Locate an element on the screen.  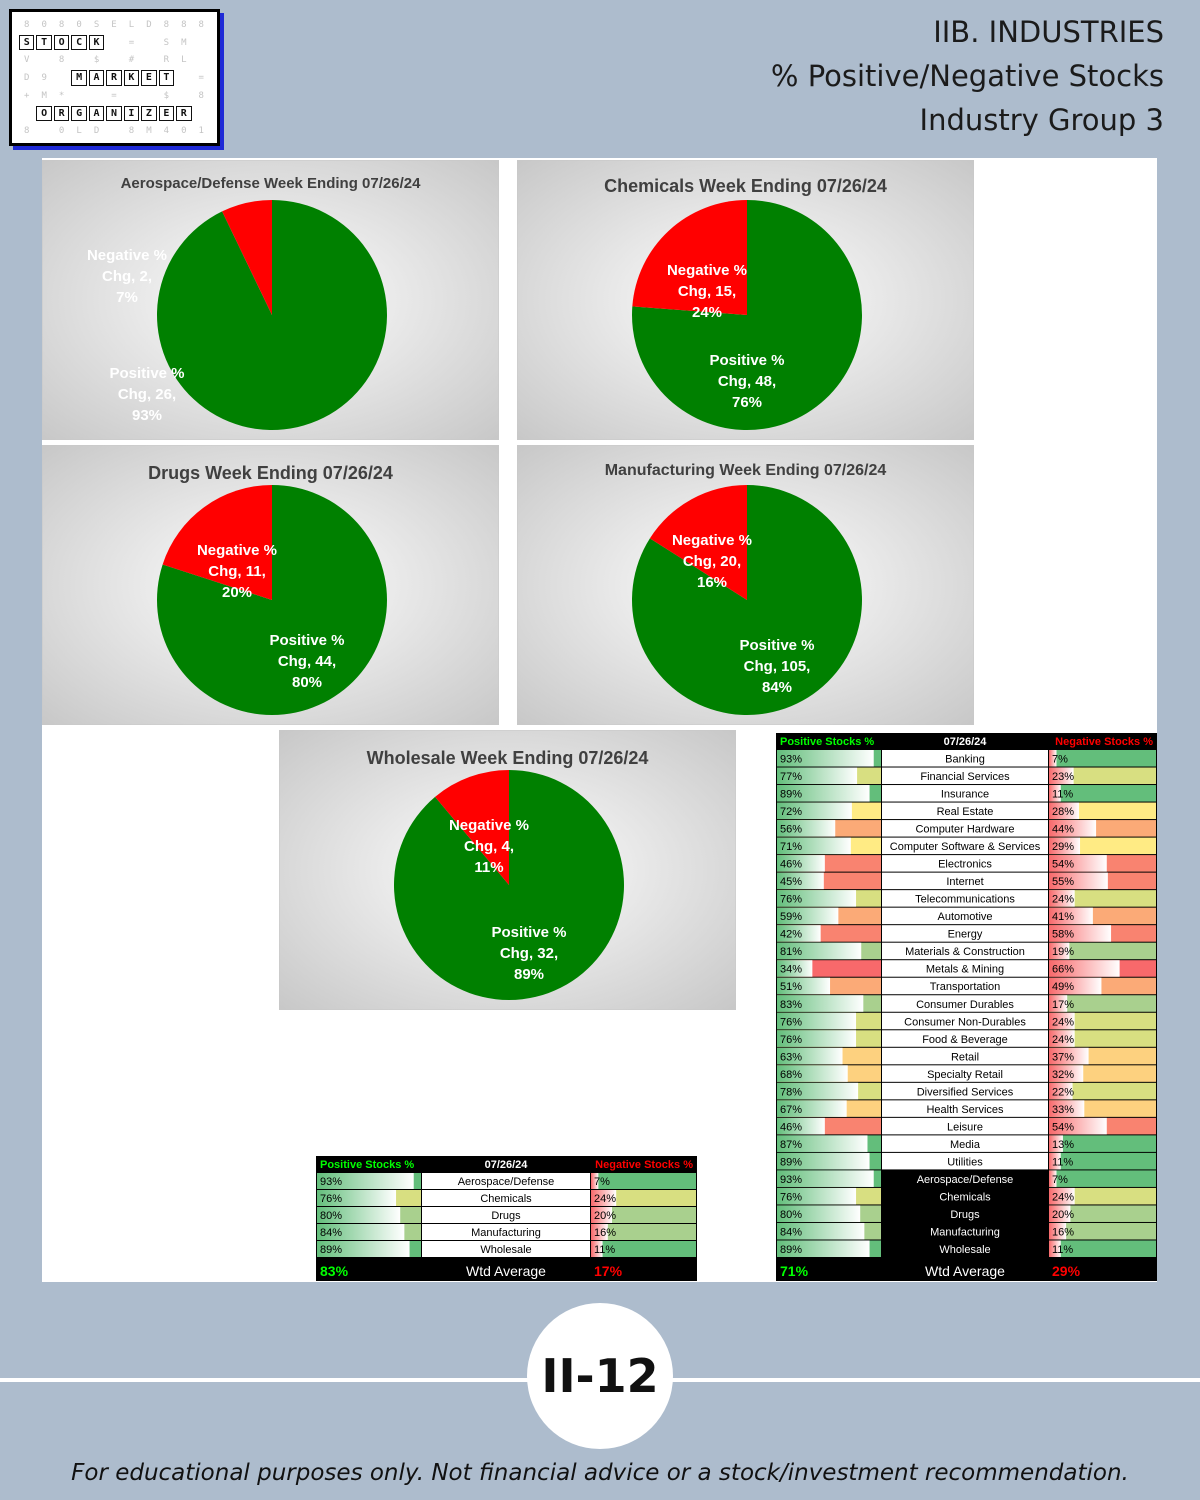
logo-letter: 0 is located at coordinates (61, 131).